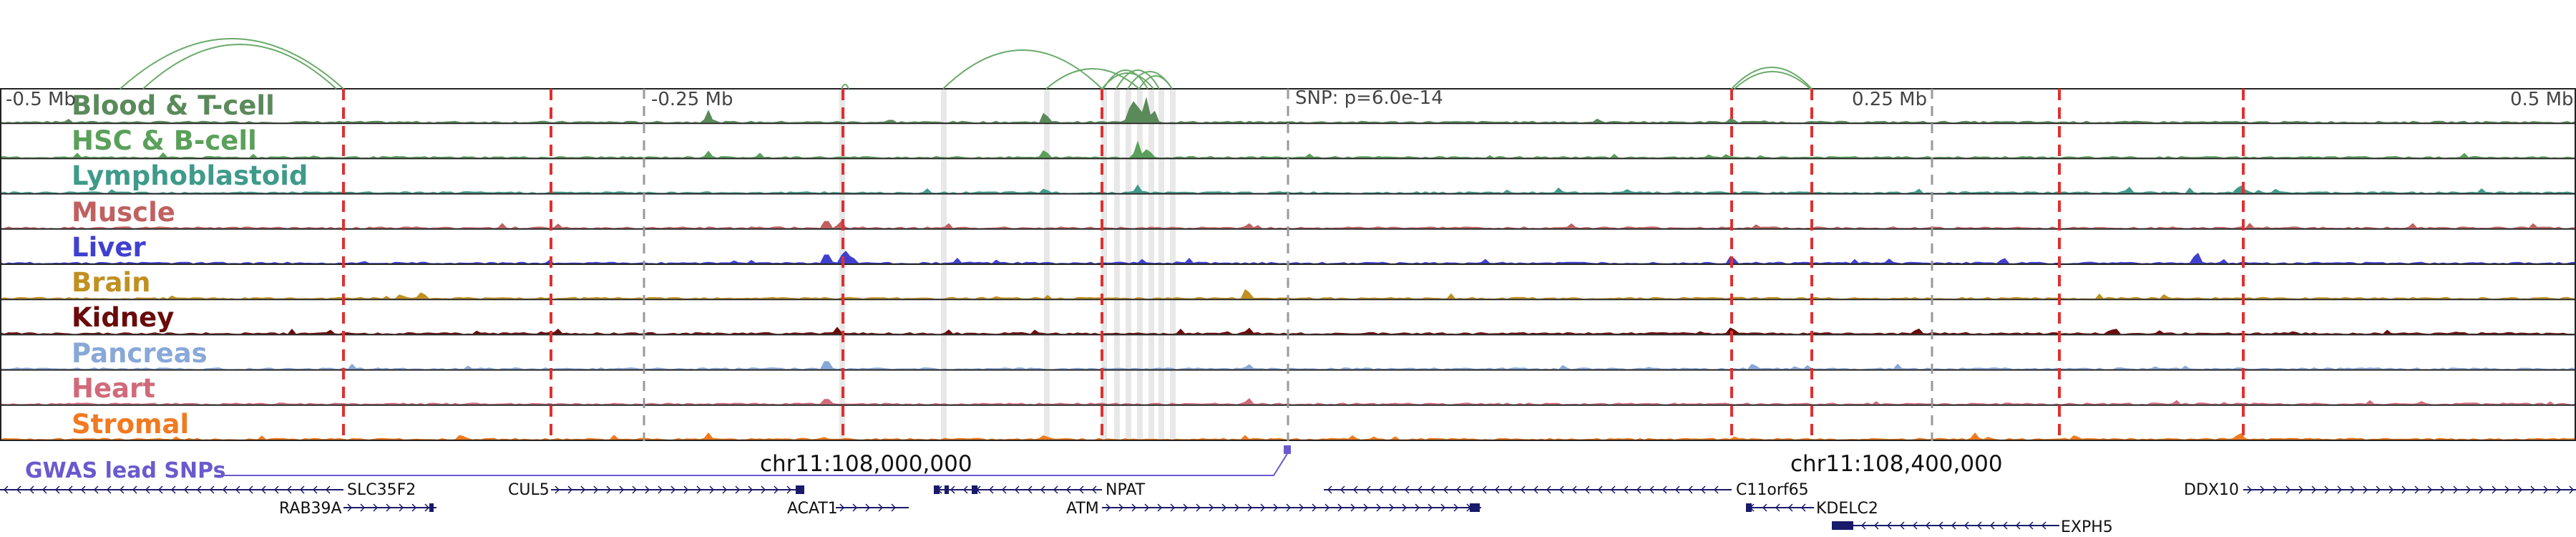  What do you see at coordinates (1288, 401) in the screenshot?
I see `signal-heart` at bounding box center [1288, 401].